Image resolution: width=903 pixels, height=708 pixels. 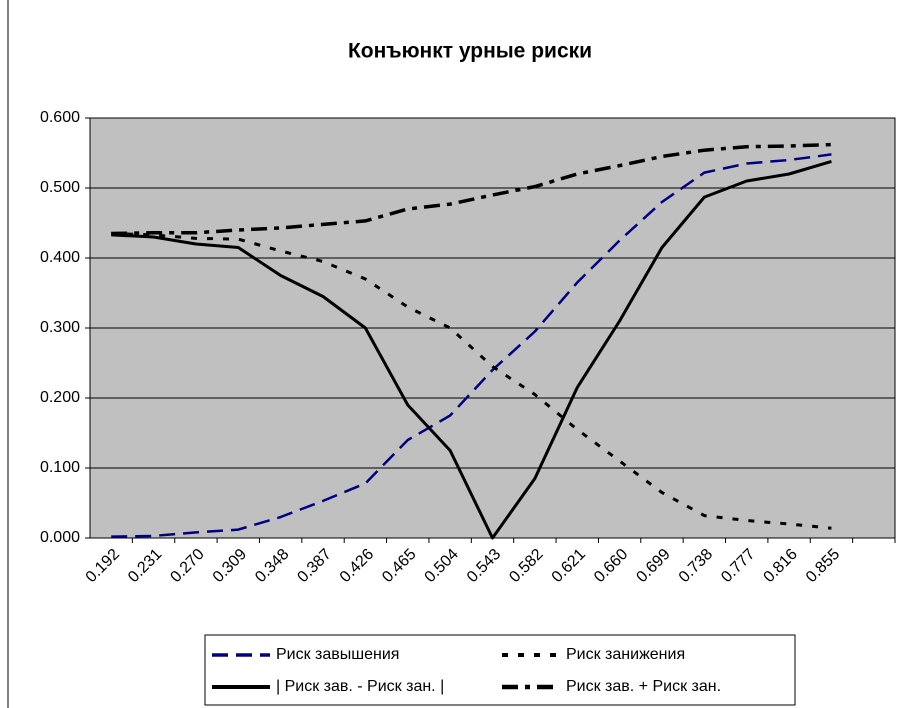 What do you see at coordinates (337, 654) in the screenshot?
I see `legend-label: Риск завышения` at bounding box center [337, 654].